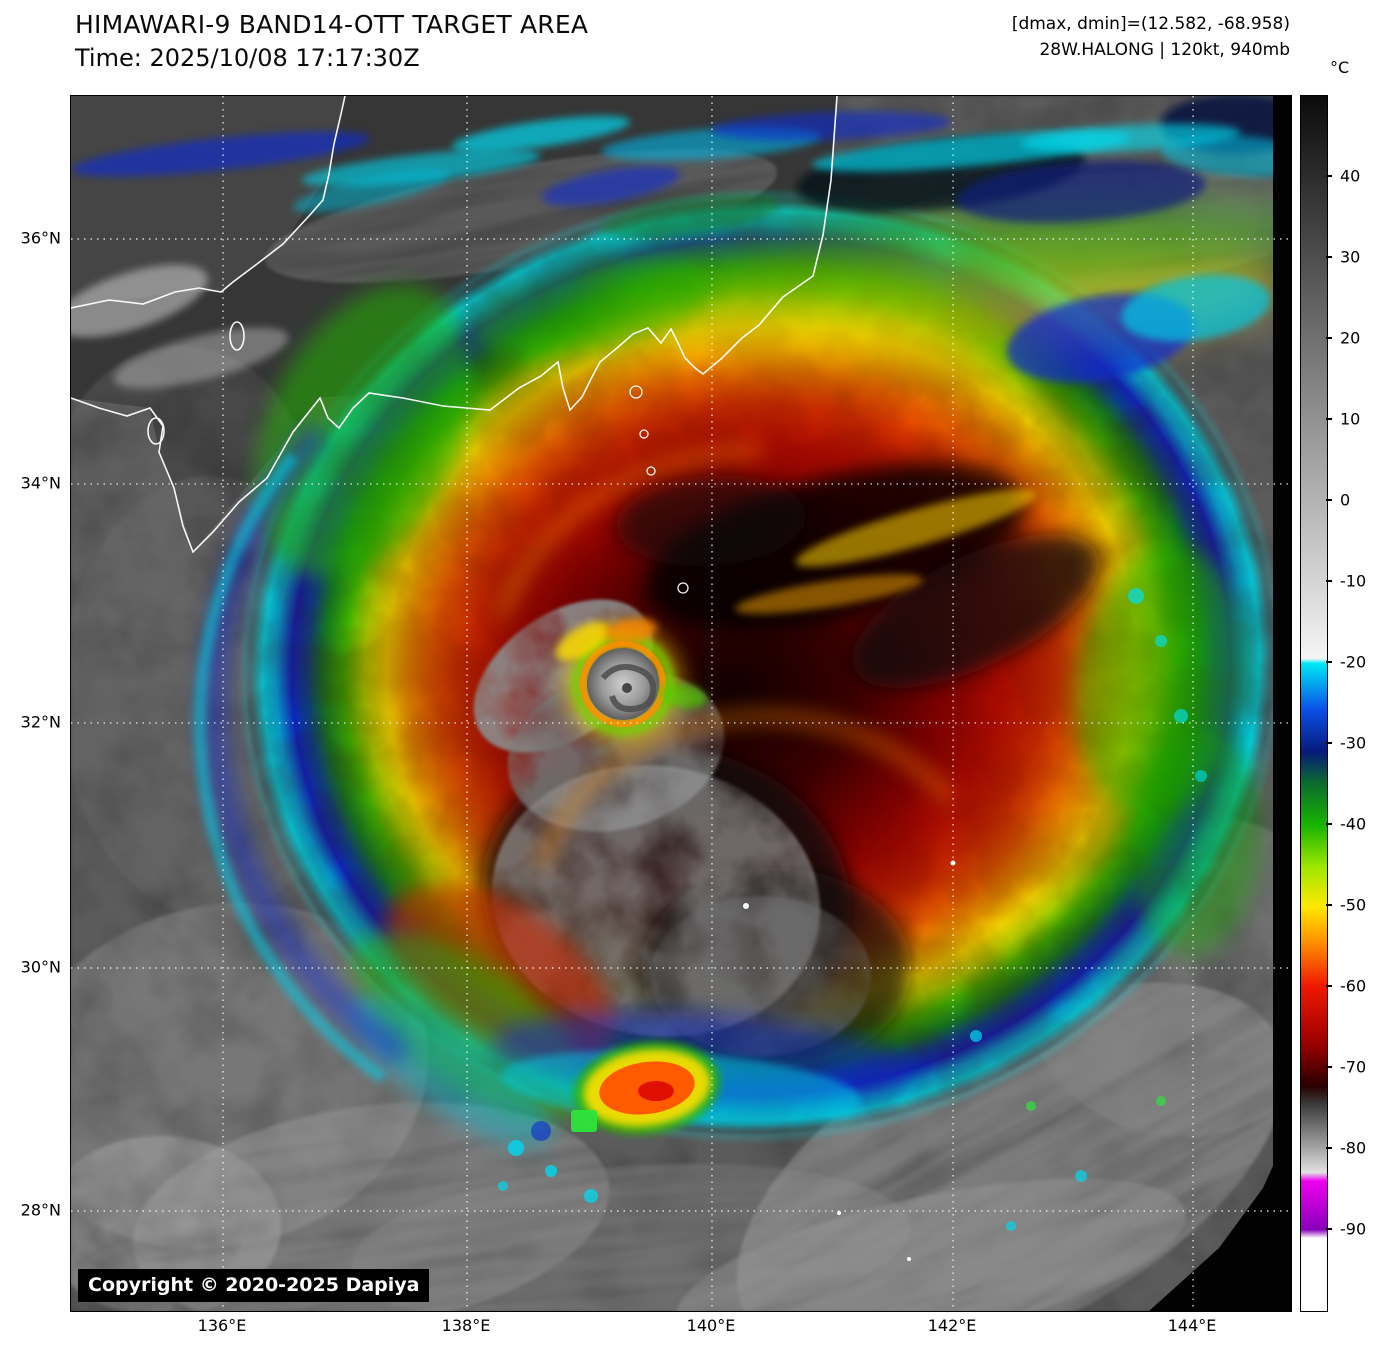 Image resolution: width=1389 pixels, height=1359 pixels. I want to click on lat-axis: 36°N 34°N 32°N 30°N 28°N, so click(32, 702).